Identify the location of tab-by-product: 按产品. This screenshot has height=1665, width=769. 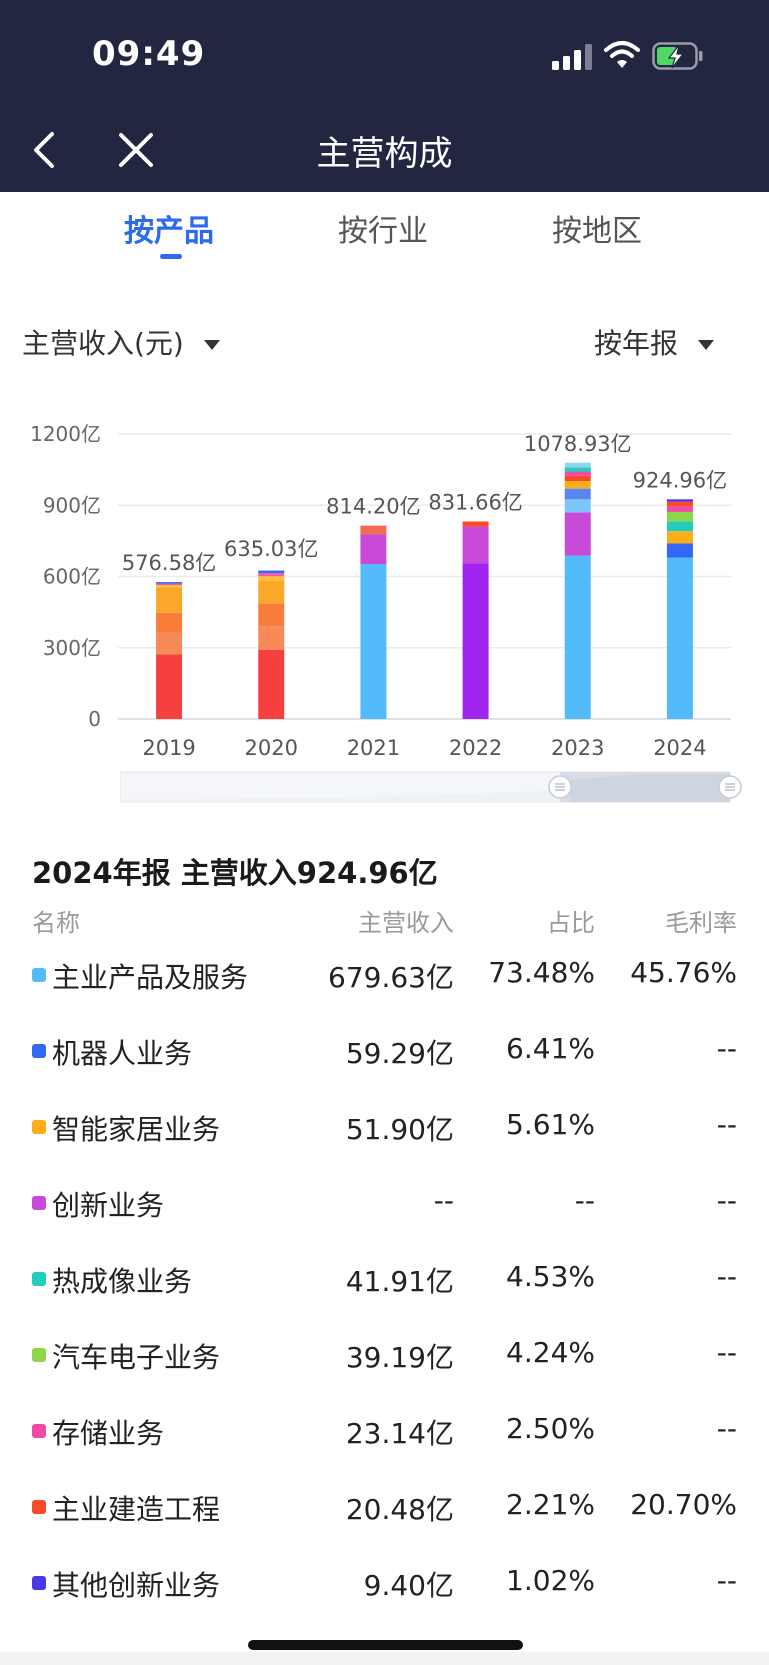
(169, 231).